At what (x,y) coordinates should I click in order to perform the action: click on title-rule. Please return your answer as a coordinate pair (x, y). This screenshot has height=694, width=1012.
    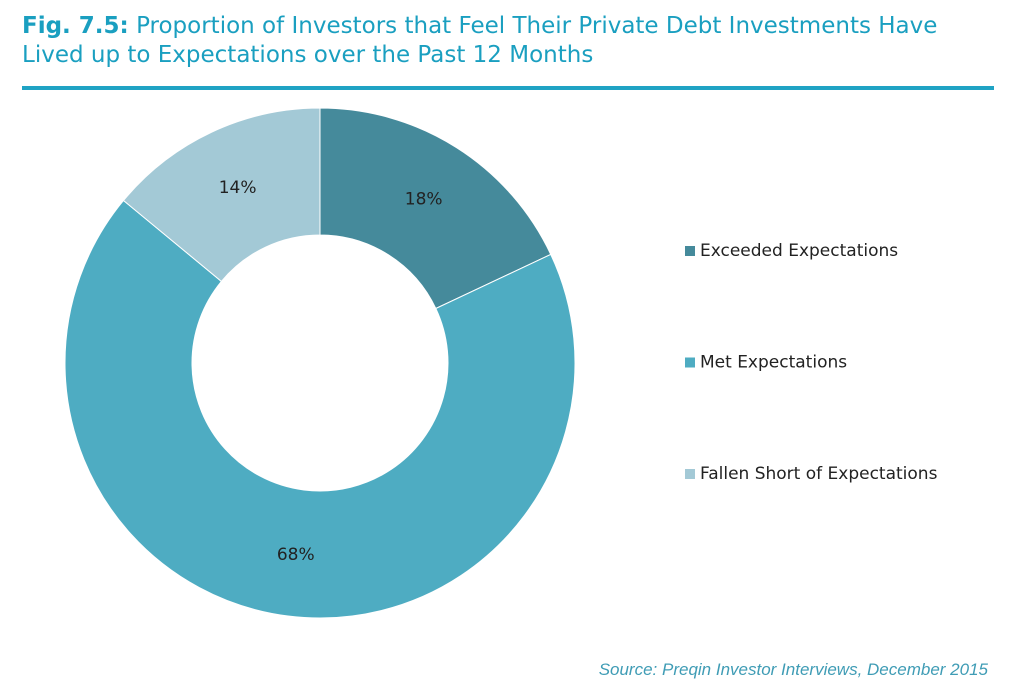
    Looking at the image, I should click on (508, 88).